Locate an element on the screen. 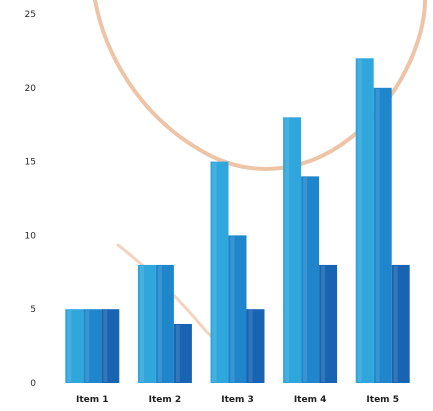  x-axis: Item 1 Item 2 Item 3 Item 4 Item 5 is located at coordinates (237, 400).